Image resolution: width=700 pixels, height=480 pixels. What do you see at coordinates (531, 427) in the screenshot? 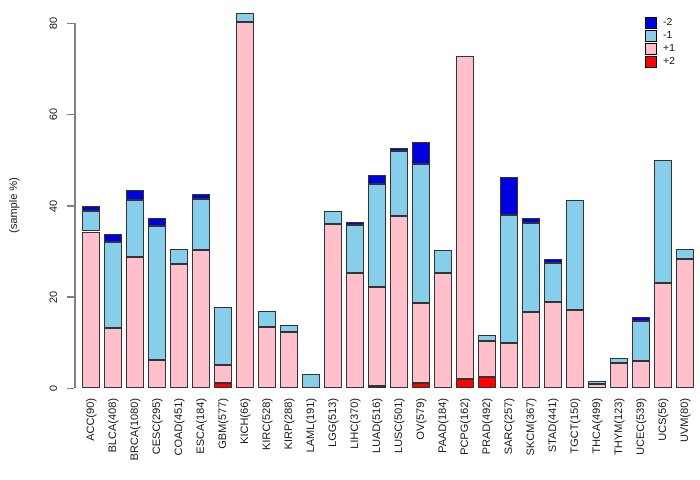
I see `x-axis-label-SKCM(367): SKCM(367)` at bounding box center [531, 427].